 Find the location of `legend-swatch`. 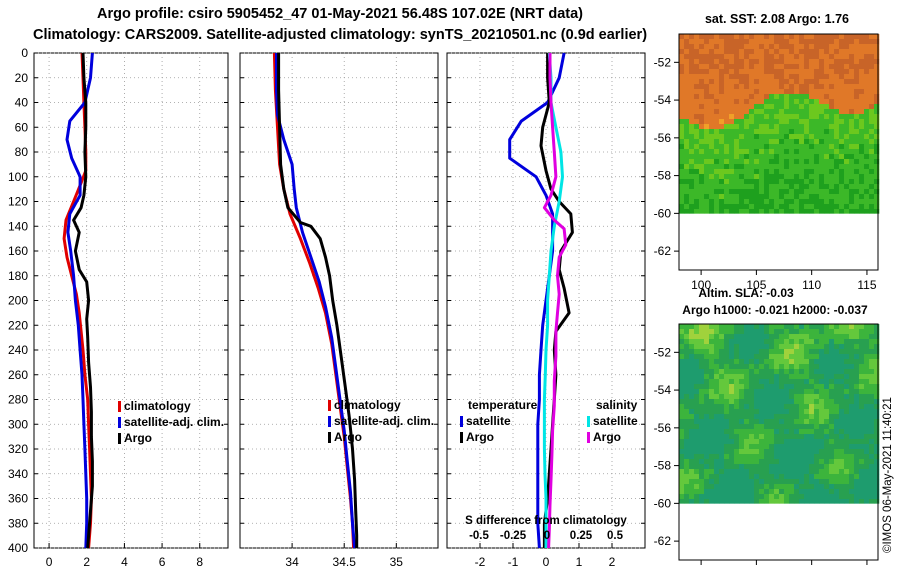

legend-swatch is located at coordinates (119, 422).